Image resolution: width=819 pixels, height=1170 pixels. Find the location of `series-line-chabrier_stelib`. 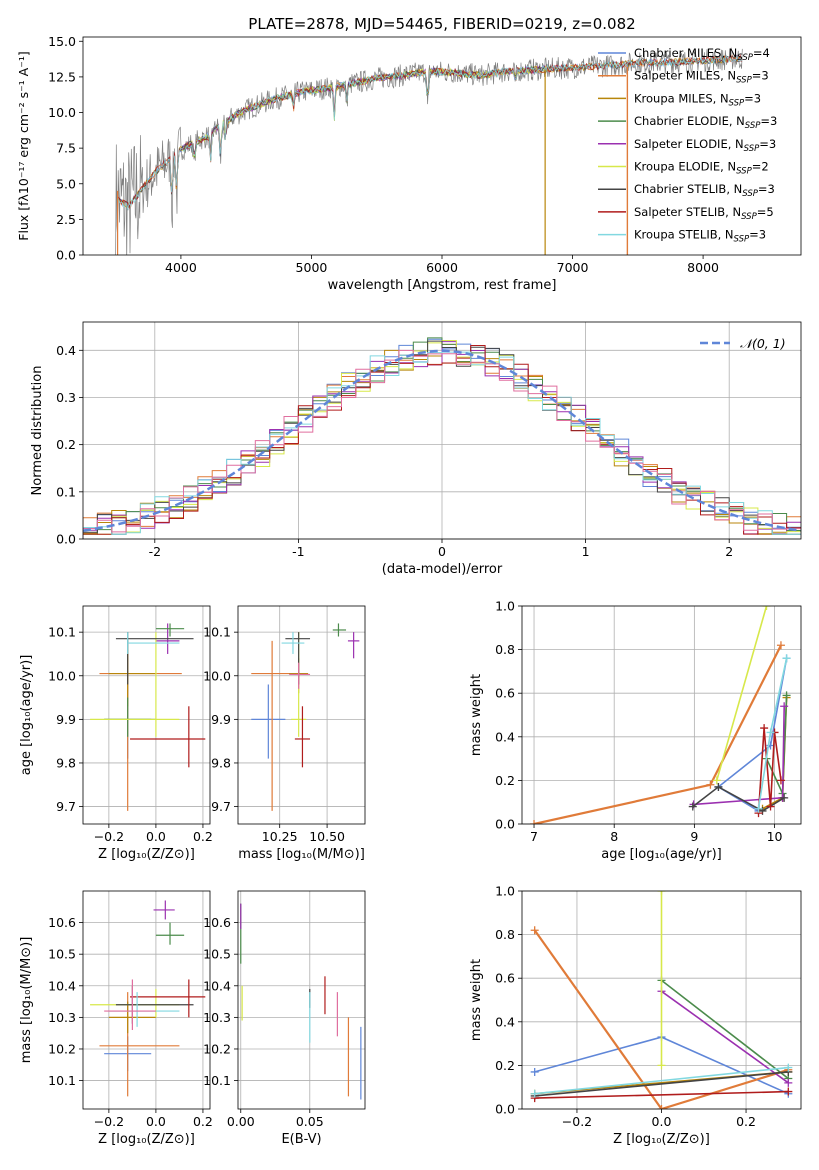

series-line-chabrier_stelib is located at coordinates (738, 798).